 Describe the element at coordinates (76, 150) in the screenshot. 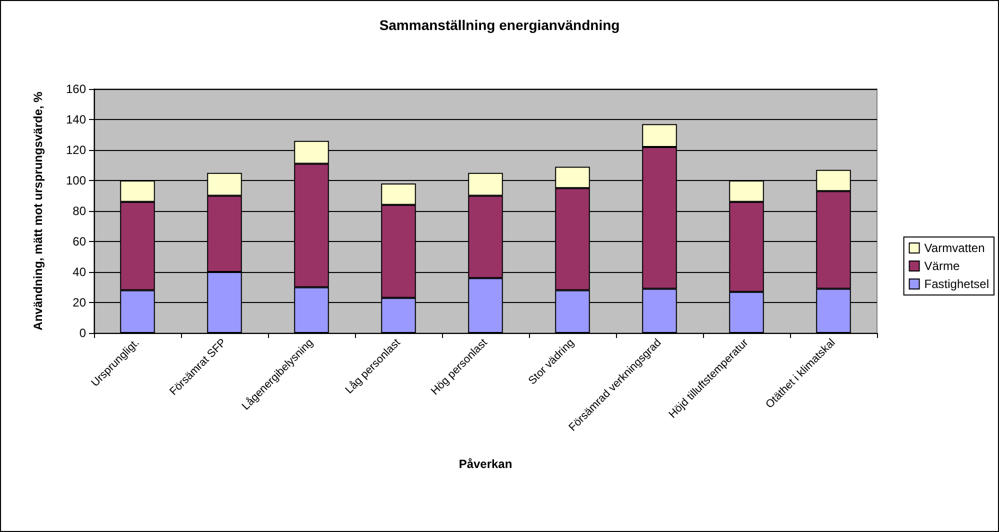

I see `y-tick-label: 120` at that location.